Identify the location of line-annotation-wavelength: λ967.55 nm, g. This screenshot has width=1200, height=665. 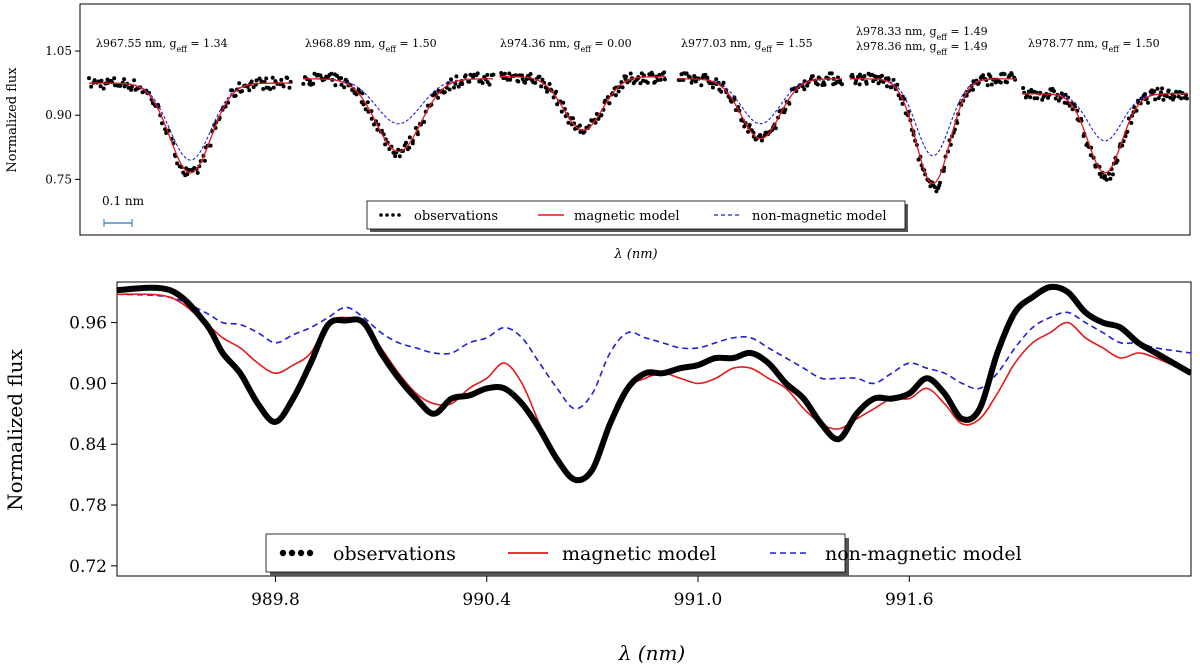
(136, 43).